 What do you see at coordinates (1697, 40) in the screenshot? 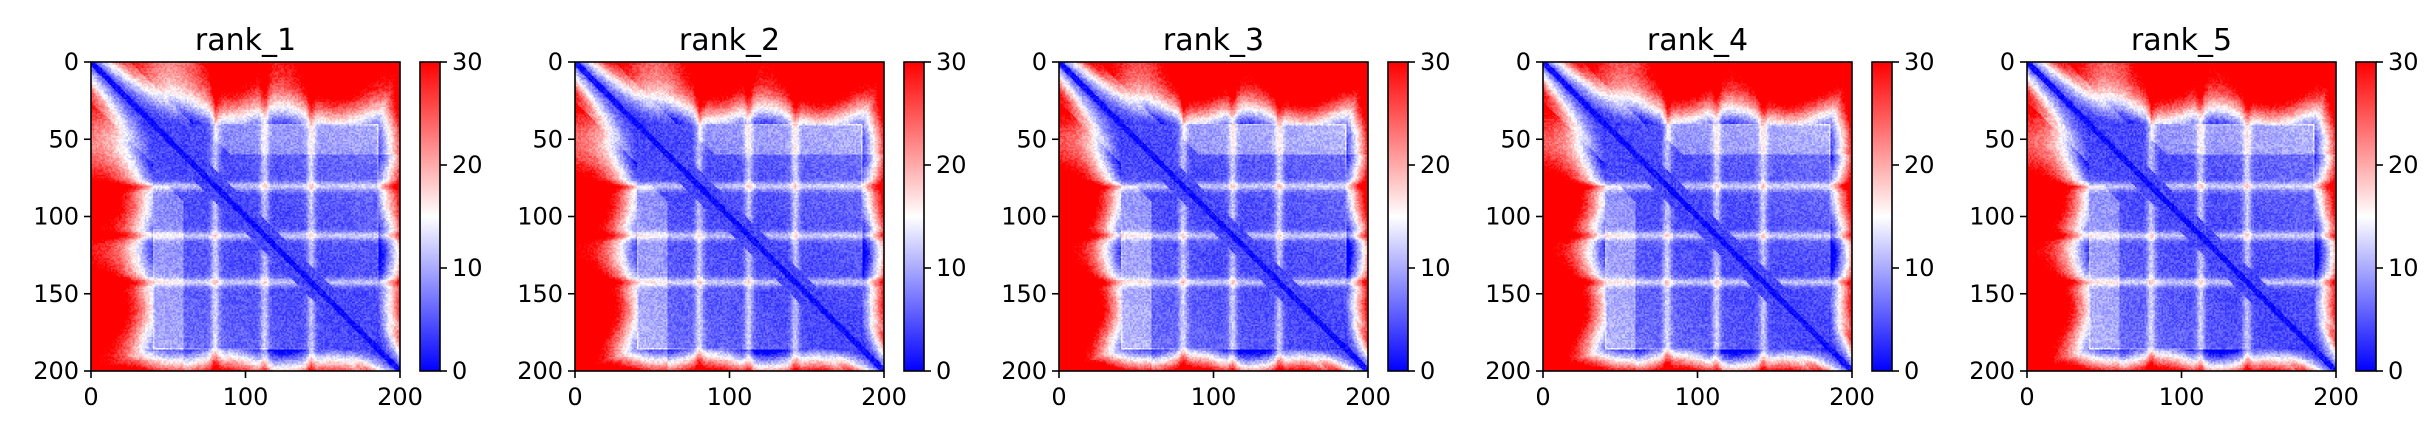
I see `chart-title: rank_4` at bounding box center [1697, 40].